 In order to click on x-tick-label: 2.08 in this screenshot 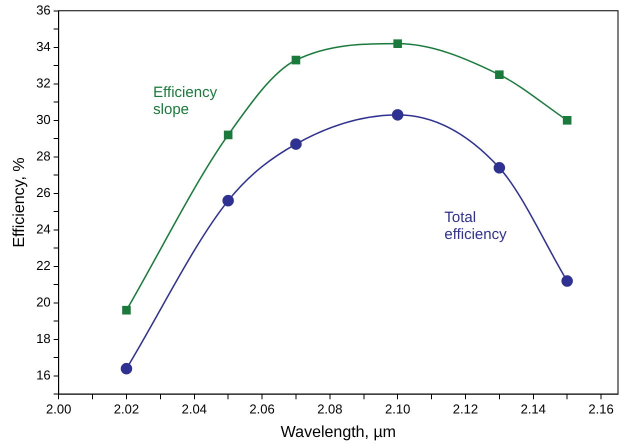, I will do `click(330, 409)`.